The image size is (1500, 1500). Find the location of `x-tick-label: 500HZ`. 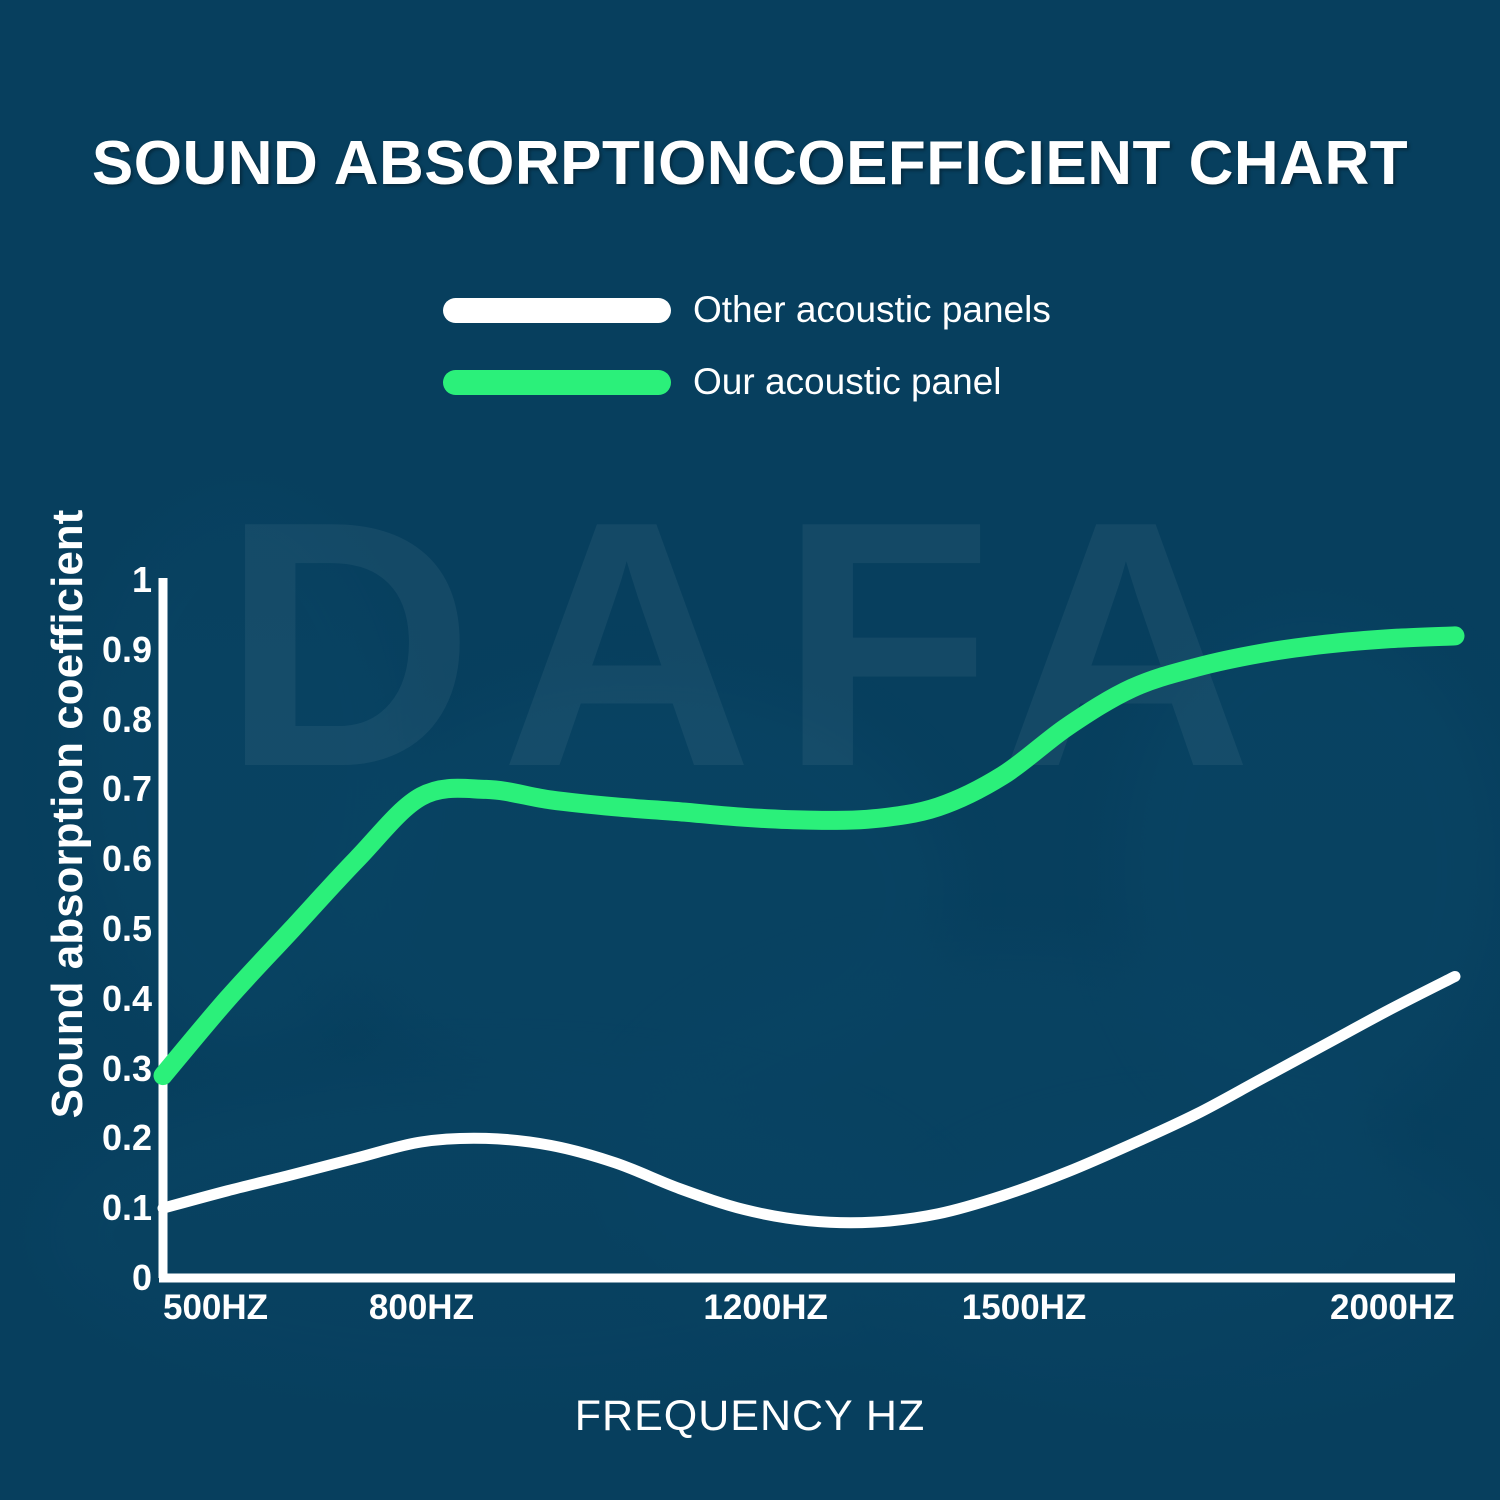

x-tick-label: 500HZ is located at coordinates (216, 1307).